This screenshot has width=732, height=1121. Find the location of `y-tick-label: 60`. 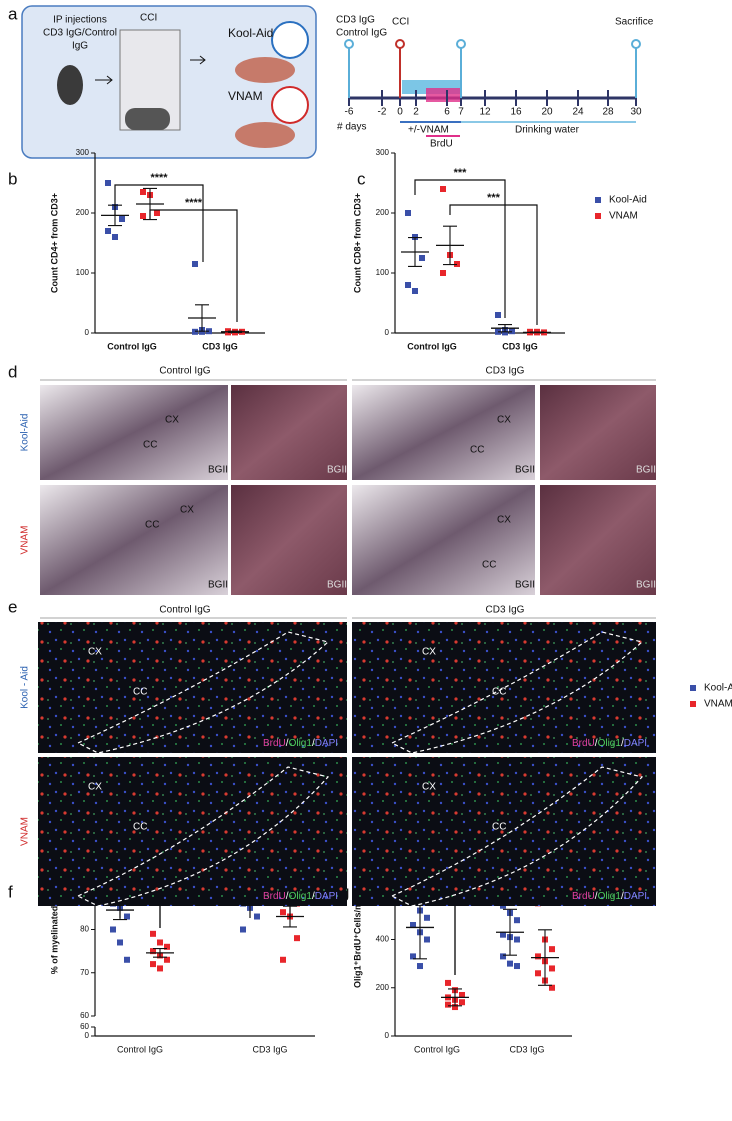

y-tick-label: 60 is located at coordinates (84, 1026).